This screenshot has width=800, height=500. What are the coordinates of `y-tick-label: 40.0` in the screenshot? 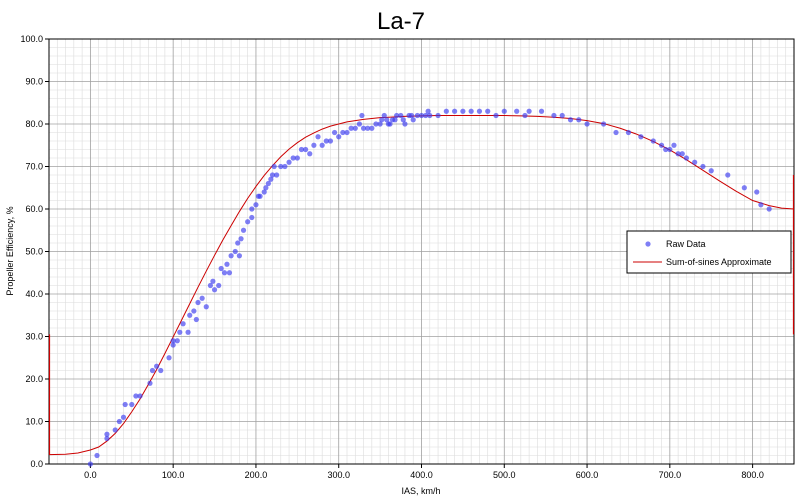 It's located at (34, 294).